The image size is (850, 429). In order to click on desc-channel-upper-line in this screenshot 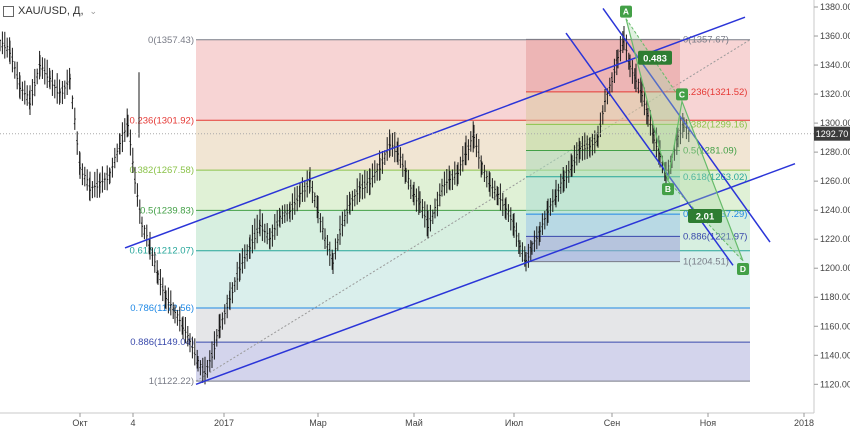, I will do `click(686, 125)`.